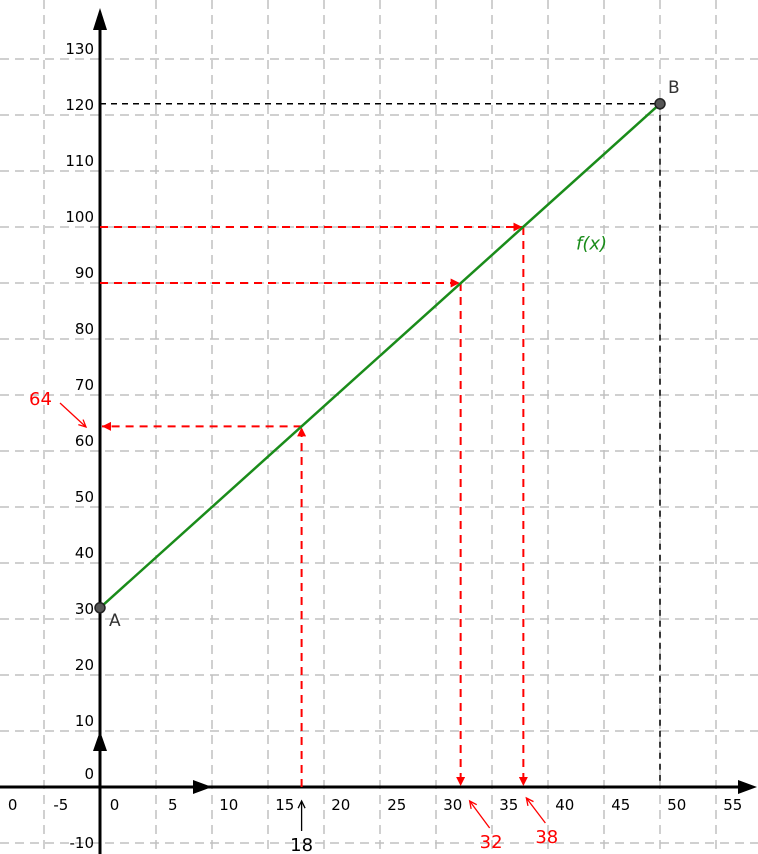 The width and height of the screenshot is (758, 854). What do you see at coordinates (452, 805) in the screenshot?
I see `x-tick-label: 30` at bounding box center [452, 805].